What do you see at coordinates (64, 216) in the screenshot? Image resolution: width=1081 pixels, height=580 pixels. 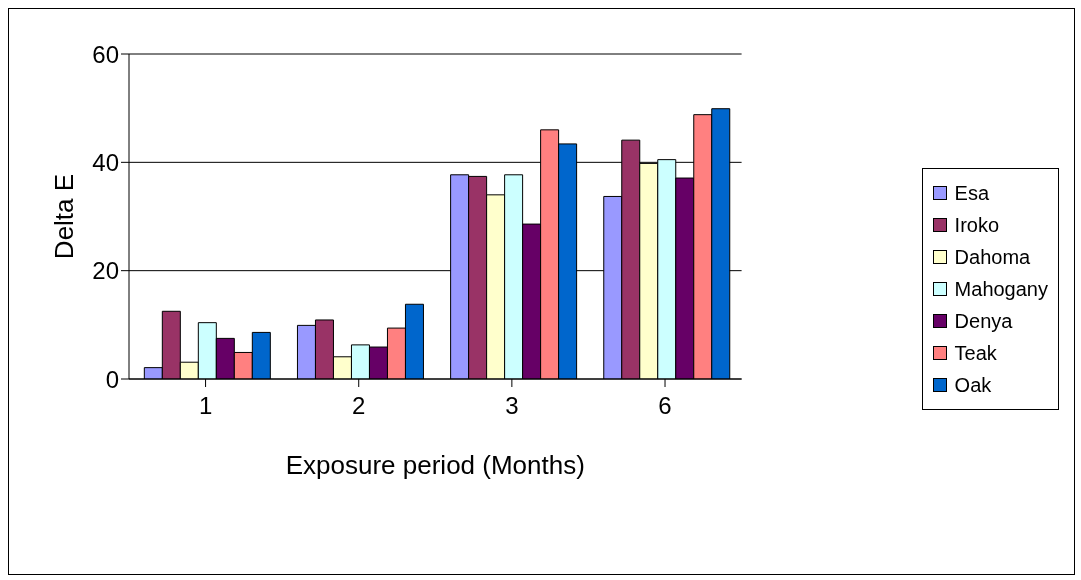 I see `y-axis-title: Delta E` at bounding box center [64, 216].